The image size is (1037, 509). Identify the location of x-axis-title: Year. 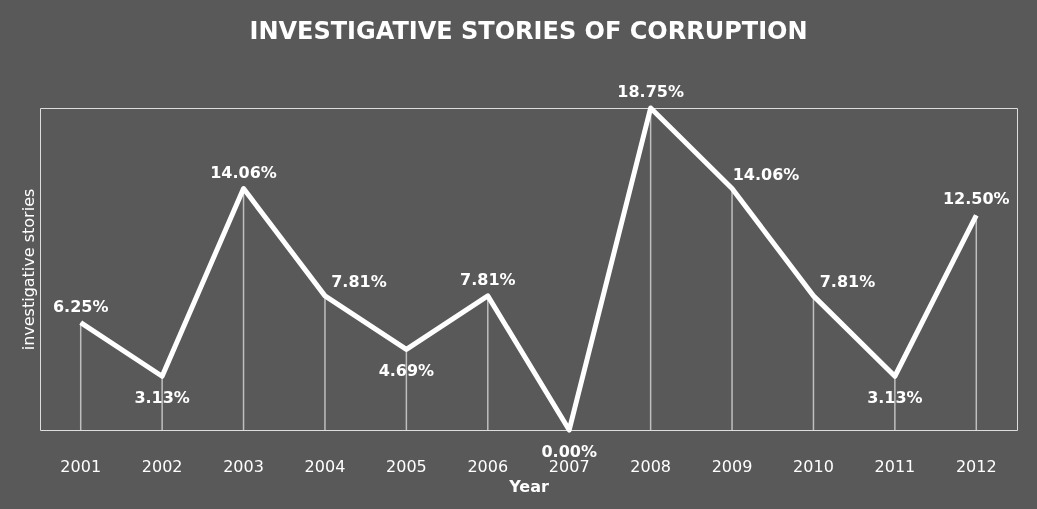
(528, 486).